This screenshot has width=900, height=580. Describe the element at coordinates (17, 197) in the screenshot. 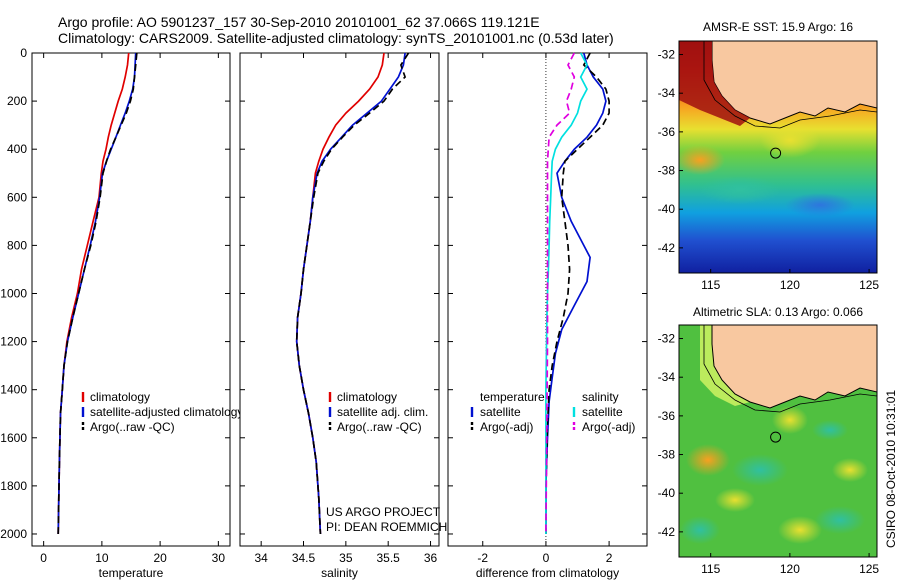

I see `y-tick-label: 600` at that location.